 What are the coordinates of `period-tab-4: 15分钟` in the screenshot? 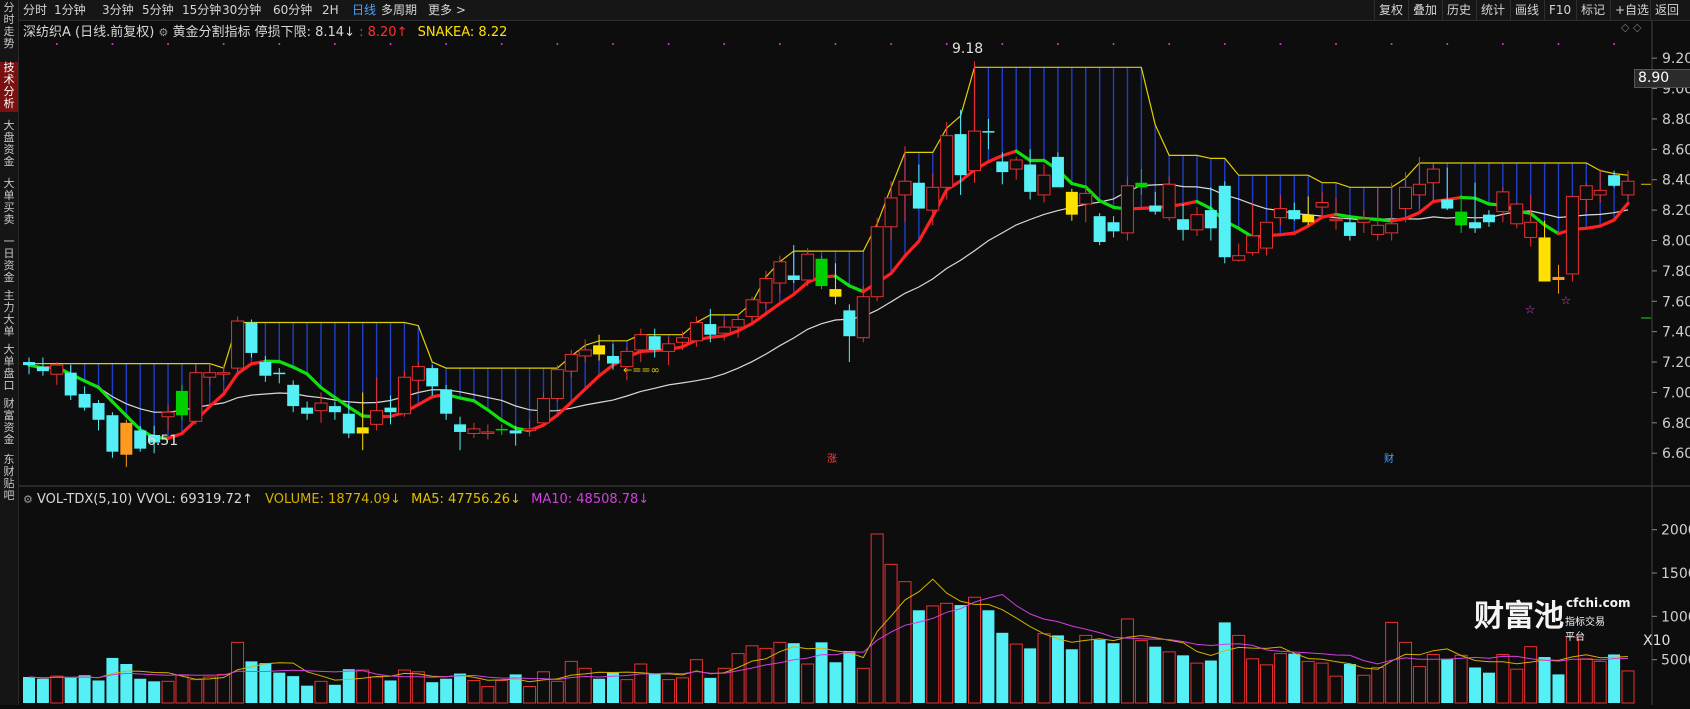 It's located at (201, 10).